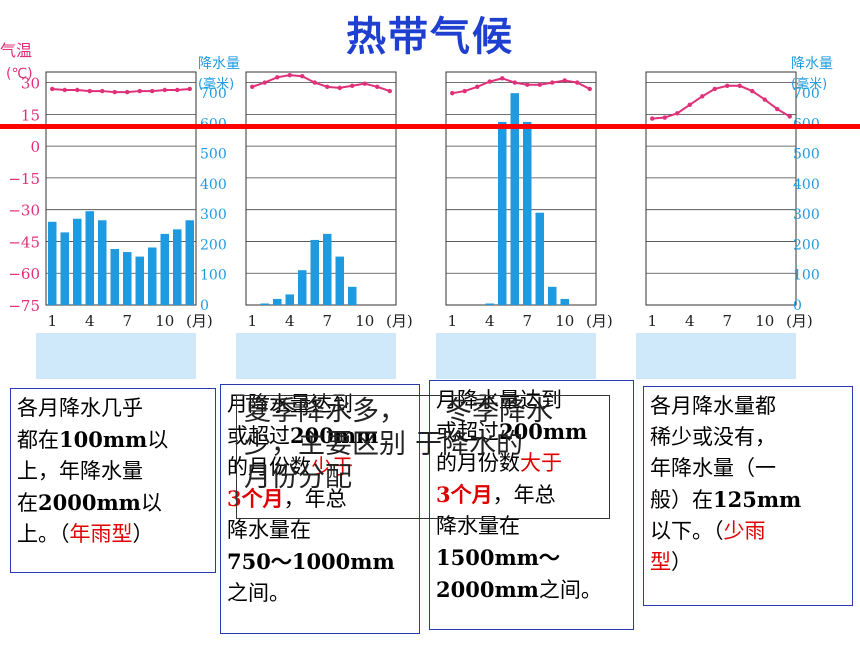 Image resolution: width=860 pixels, height=645 pixels. What do you see at coordinates (469, 444) in the screenshot?
I see `overlay-line-5: 于降水的` at bounding box center [469, 444].